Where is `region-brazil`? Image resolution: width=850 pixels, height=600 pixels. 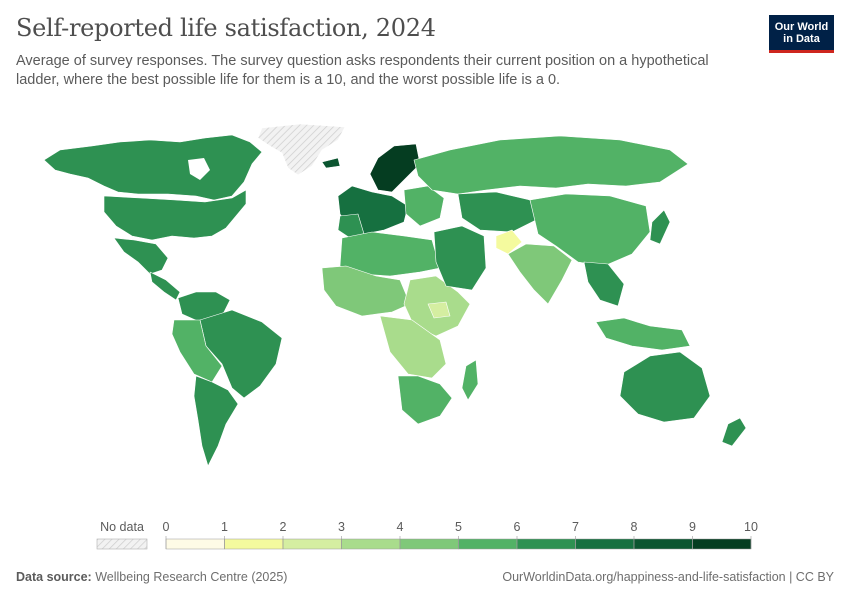 region-brazil is located at coordinates (241, 354).